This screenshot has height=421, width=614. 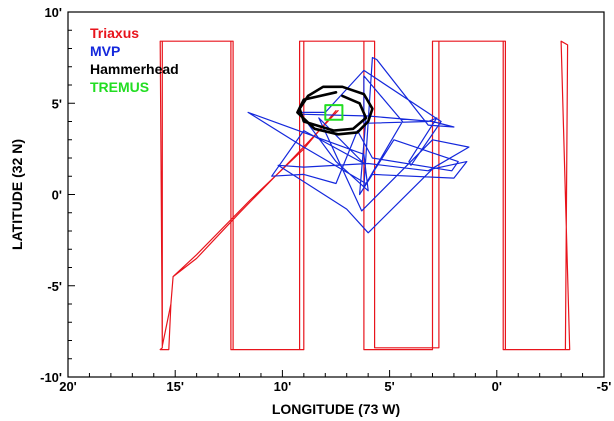 I want to click on x-tick-label: 15', so click(x=175, y=386).